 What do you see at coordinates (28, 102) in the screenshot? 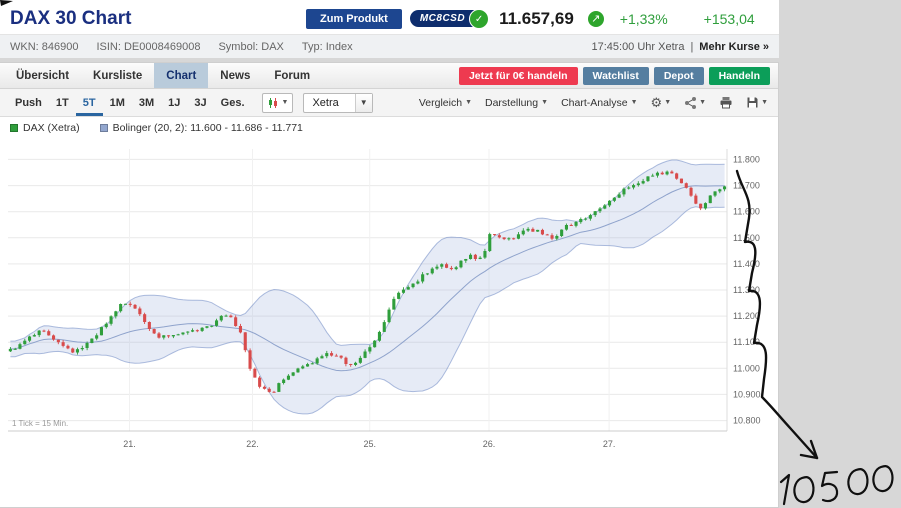
I see `period-push: Push` at bounding box center [28, 102].